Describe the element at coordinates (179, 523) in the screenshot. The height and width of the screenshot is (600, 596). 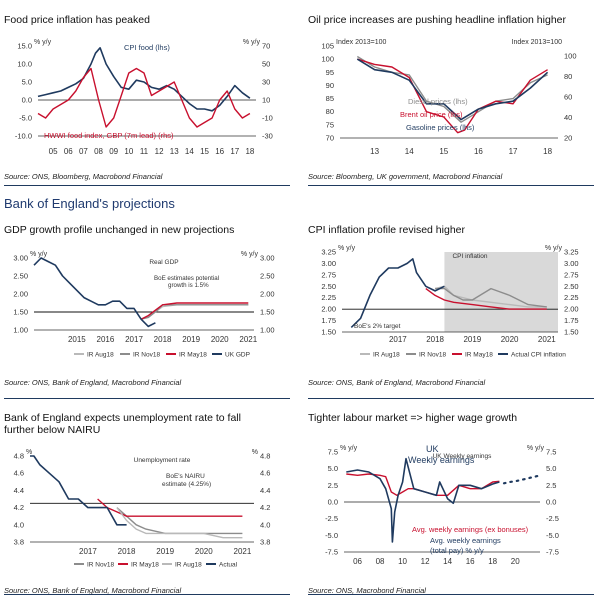
I see `series-line-ir-aug18` at that location.